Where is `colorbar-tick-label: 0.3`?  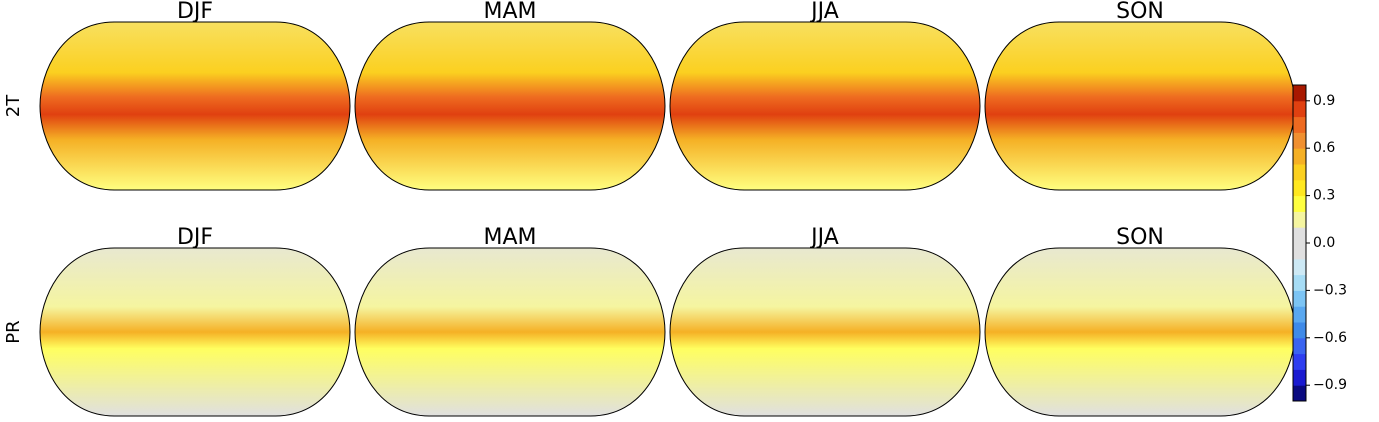 colorbar-tick-label: 0.3 is located at coordinates (1324, 196).